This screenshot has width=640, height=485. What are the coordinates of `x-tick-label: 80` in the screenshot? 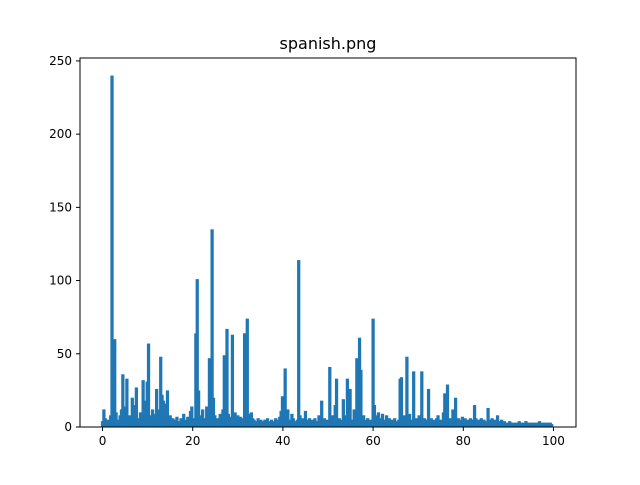 It's located at (463, 441).